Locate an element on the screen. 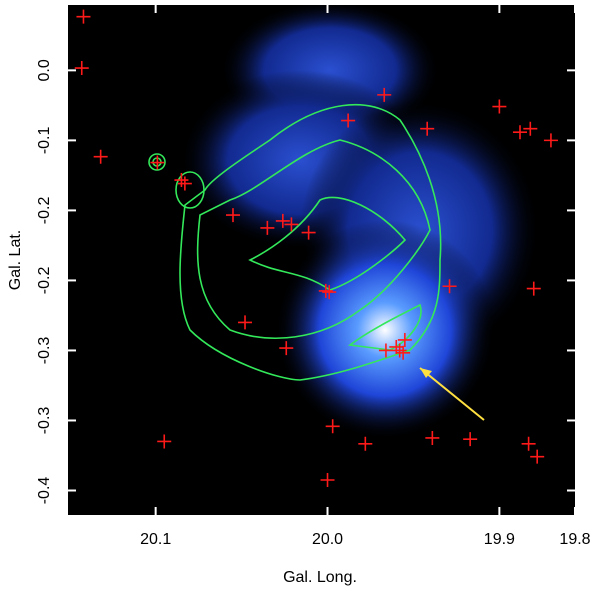  y-tick-label: 0.0 is located at coordinates (44, 70).